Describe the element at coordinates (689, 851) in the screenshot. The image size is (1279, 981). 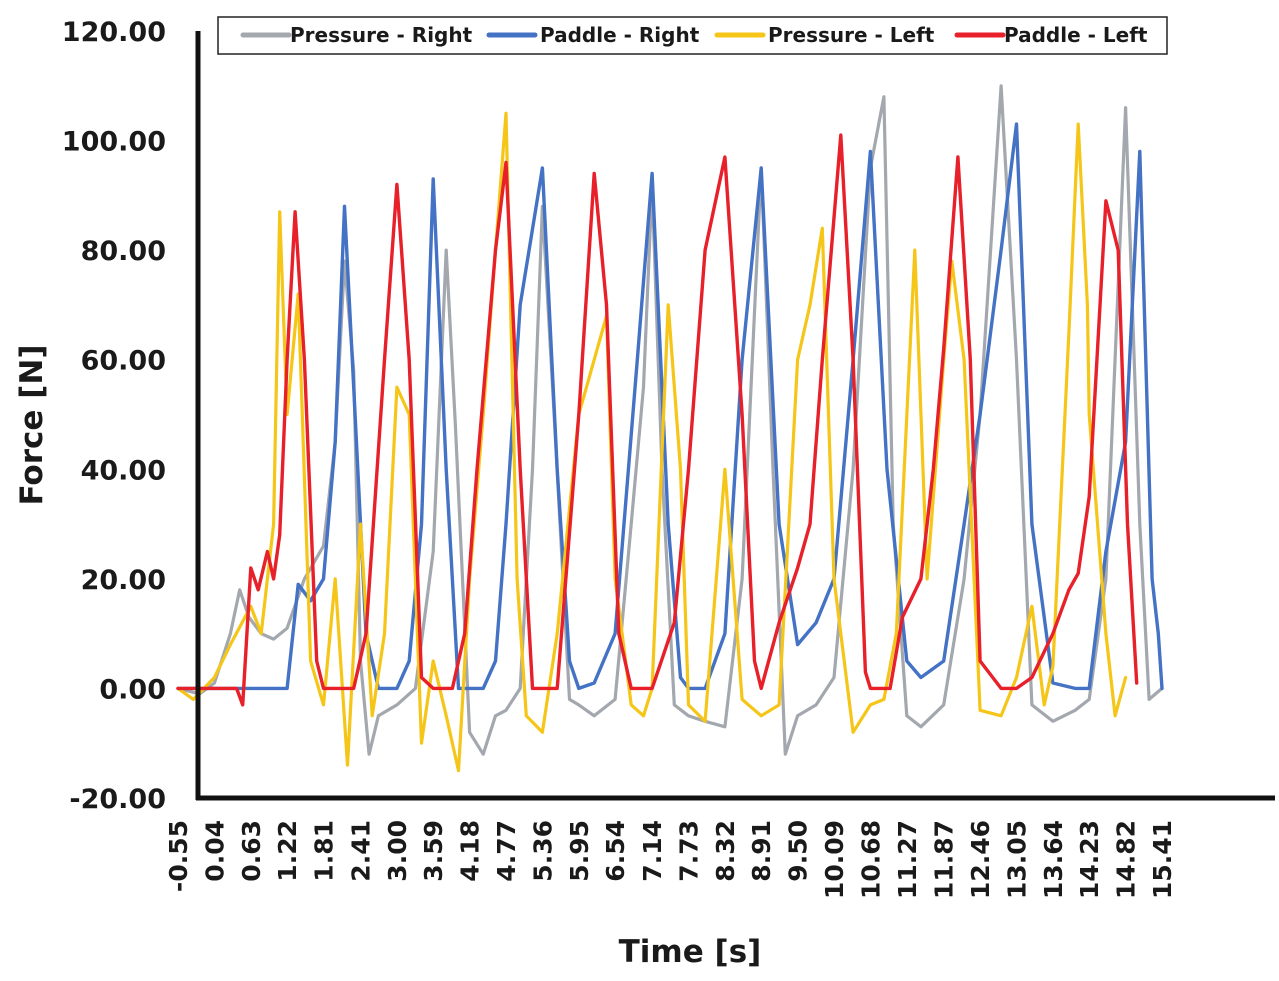
I see `x-tick-label: 7.73` at that location.